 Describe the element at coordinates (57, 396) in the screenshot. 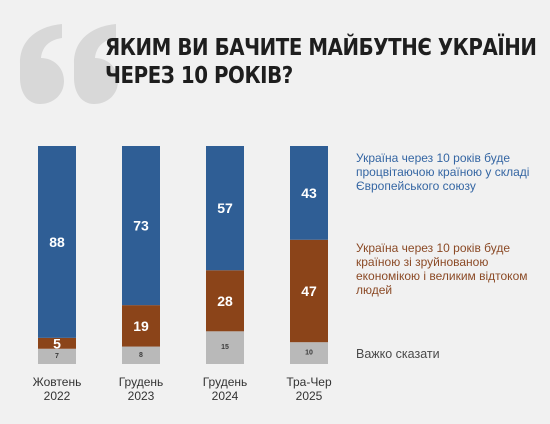

I see `x-tick-label-0-1: 2022` at that location.